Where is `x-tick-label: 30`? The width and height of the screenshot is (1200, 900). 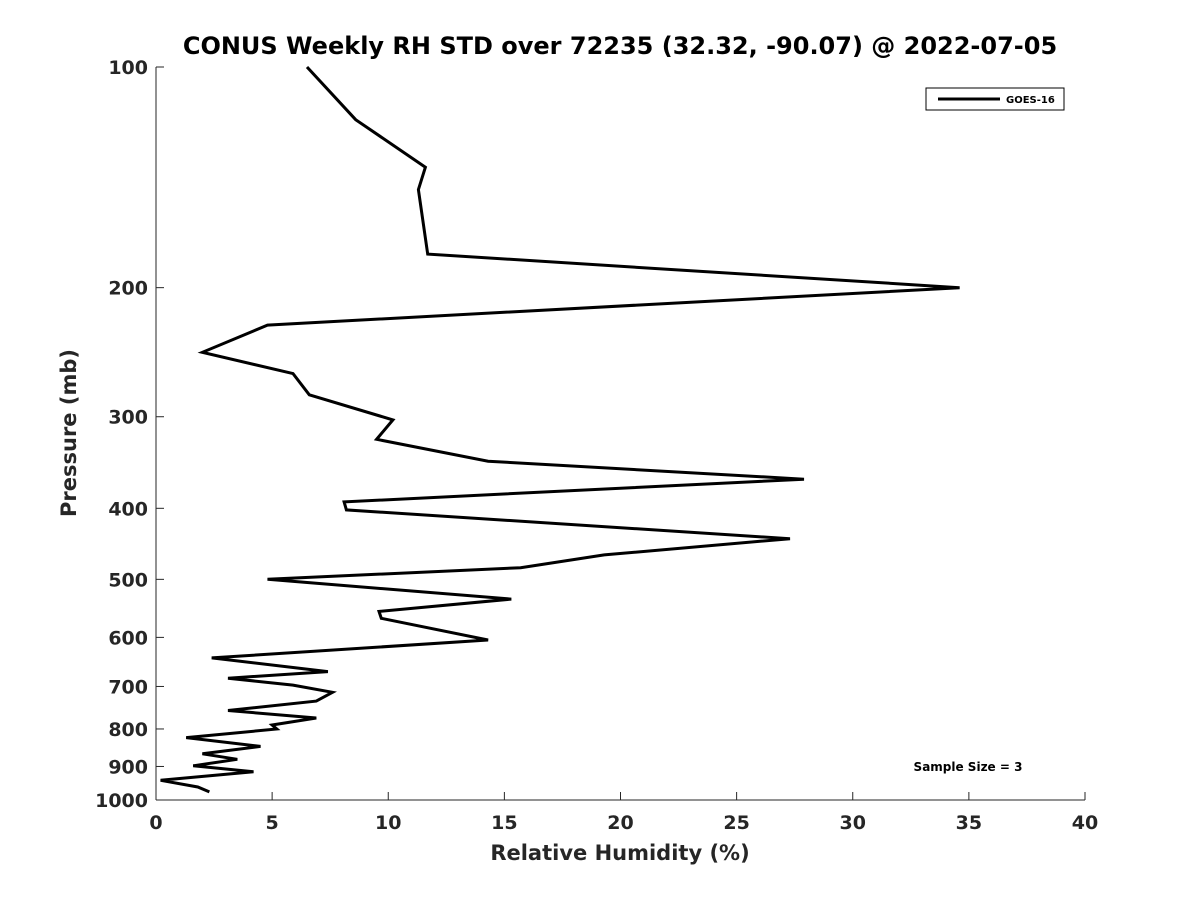 x-tick-label: 30 is located at coordinates (853, 823).